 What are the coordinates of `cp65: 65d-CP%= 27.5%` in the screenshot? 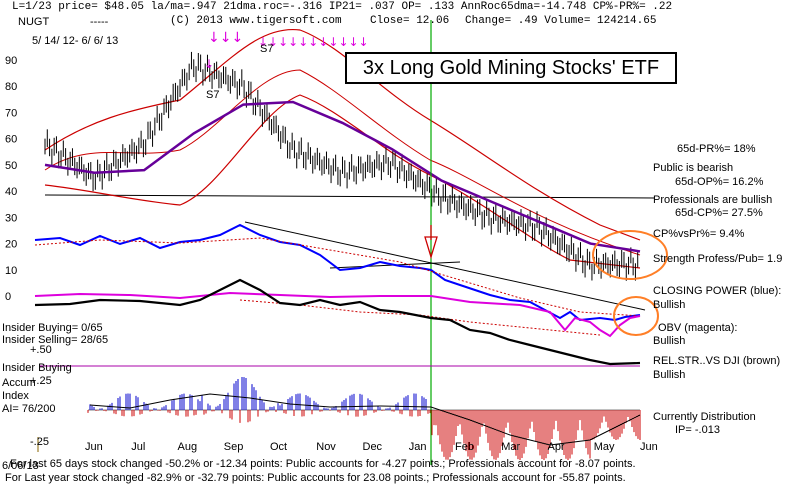 It's located at (719, 213).